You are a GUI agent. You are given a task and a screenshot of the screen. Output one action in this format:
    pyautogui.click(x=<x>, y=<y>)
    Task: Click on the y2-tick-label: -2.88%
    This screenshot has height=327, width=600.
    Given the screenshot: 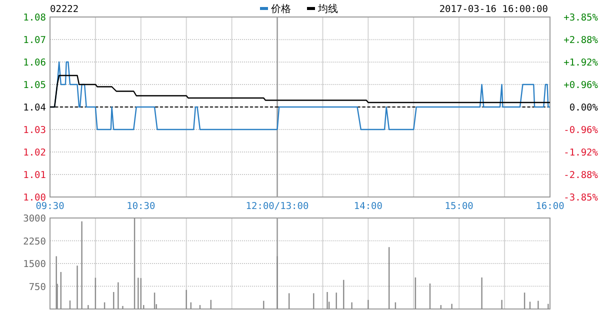 What is the action you would take?
    pyautogui.click(x=581, y=175)
    